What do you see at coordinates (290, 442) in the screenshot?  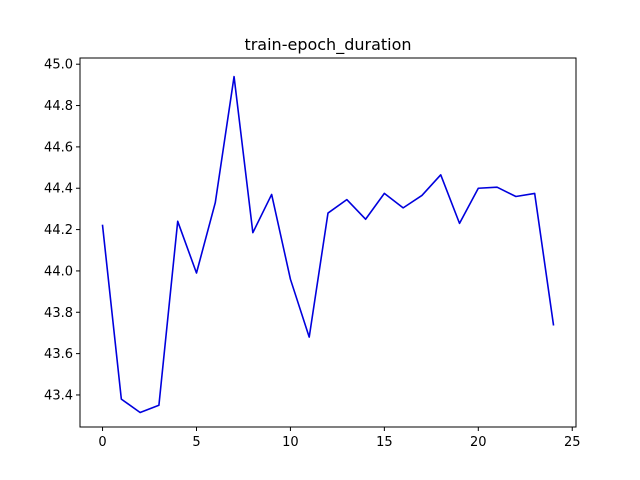 I see `x-tick-label: 10` at bounding box center [290, 442].